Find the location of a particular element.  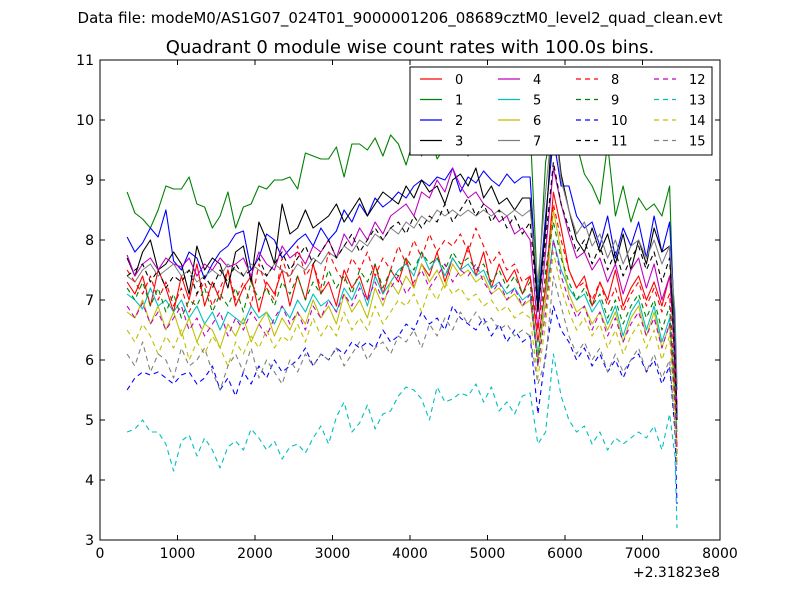

y-tick-label: 3 is located at coordinates (89, 541).